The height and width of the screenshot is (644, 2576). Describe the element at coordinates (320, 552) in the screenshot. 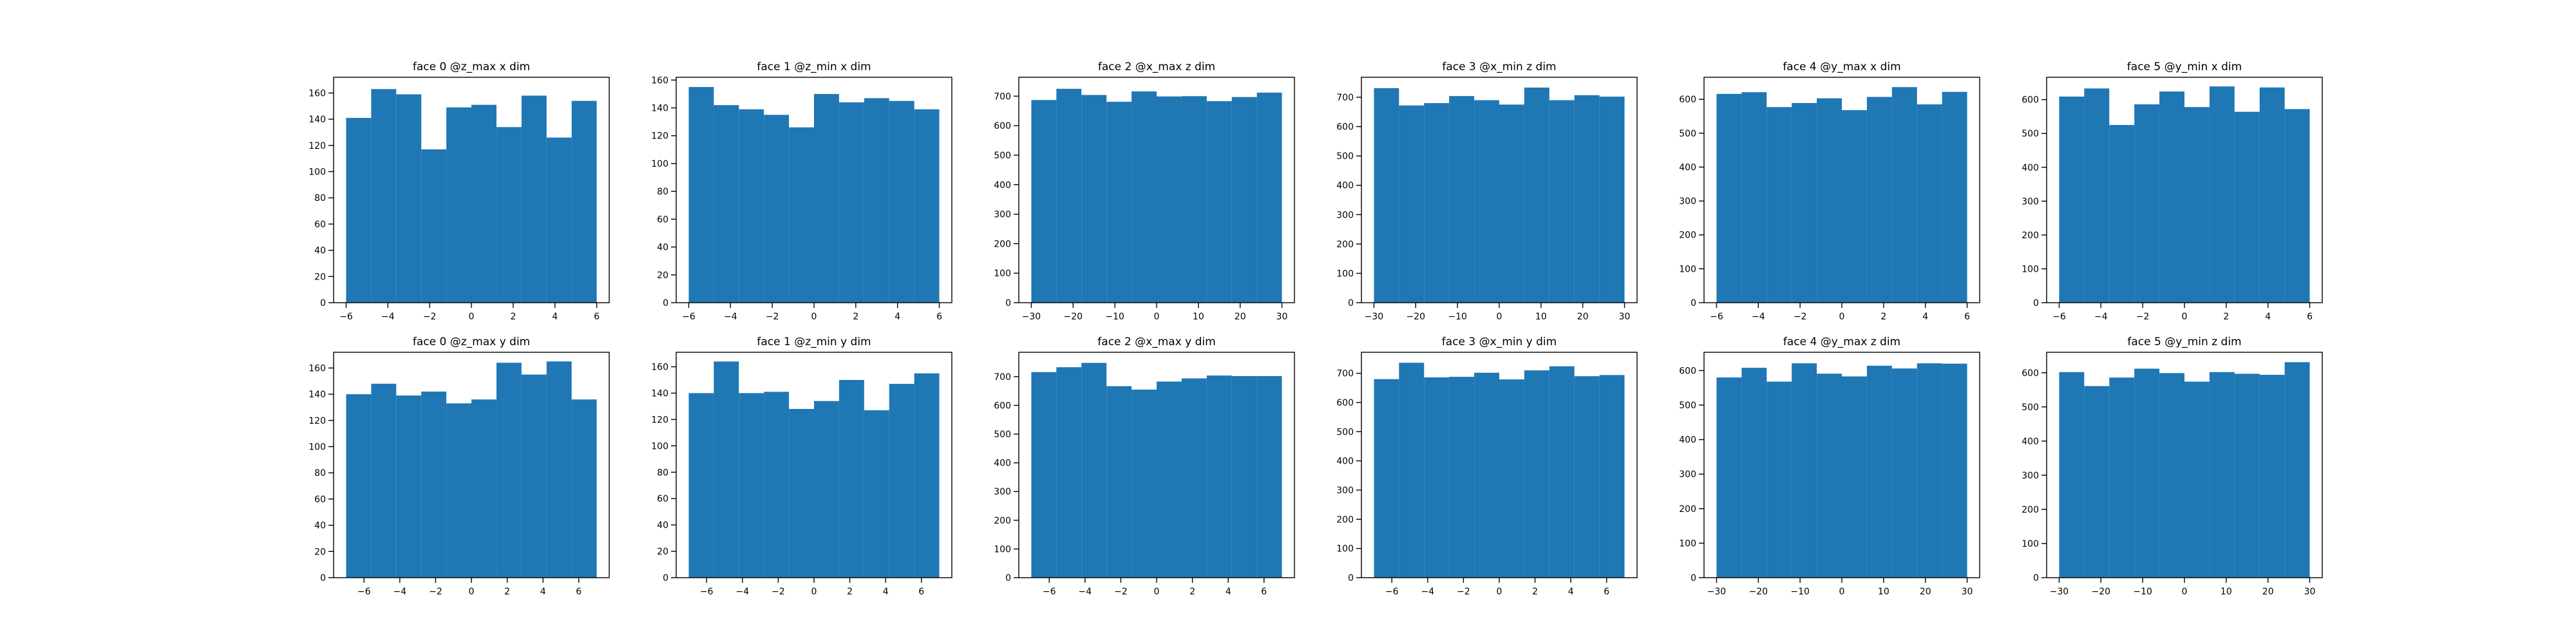

I see `y-tick-label: 20` at that location.